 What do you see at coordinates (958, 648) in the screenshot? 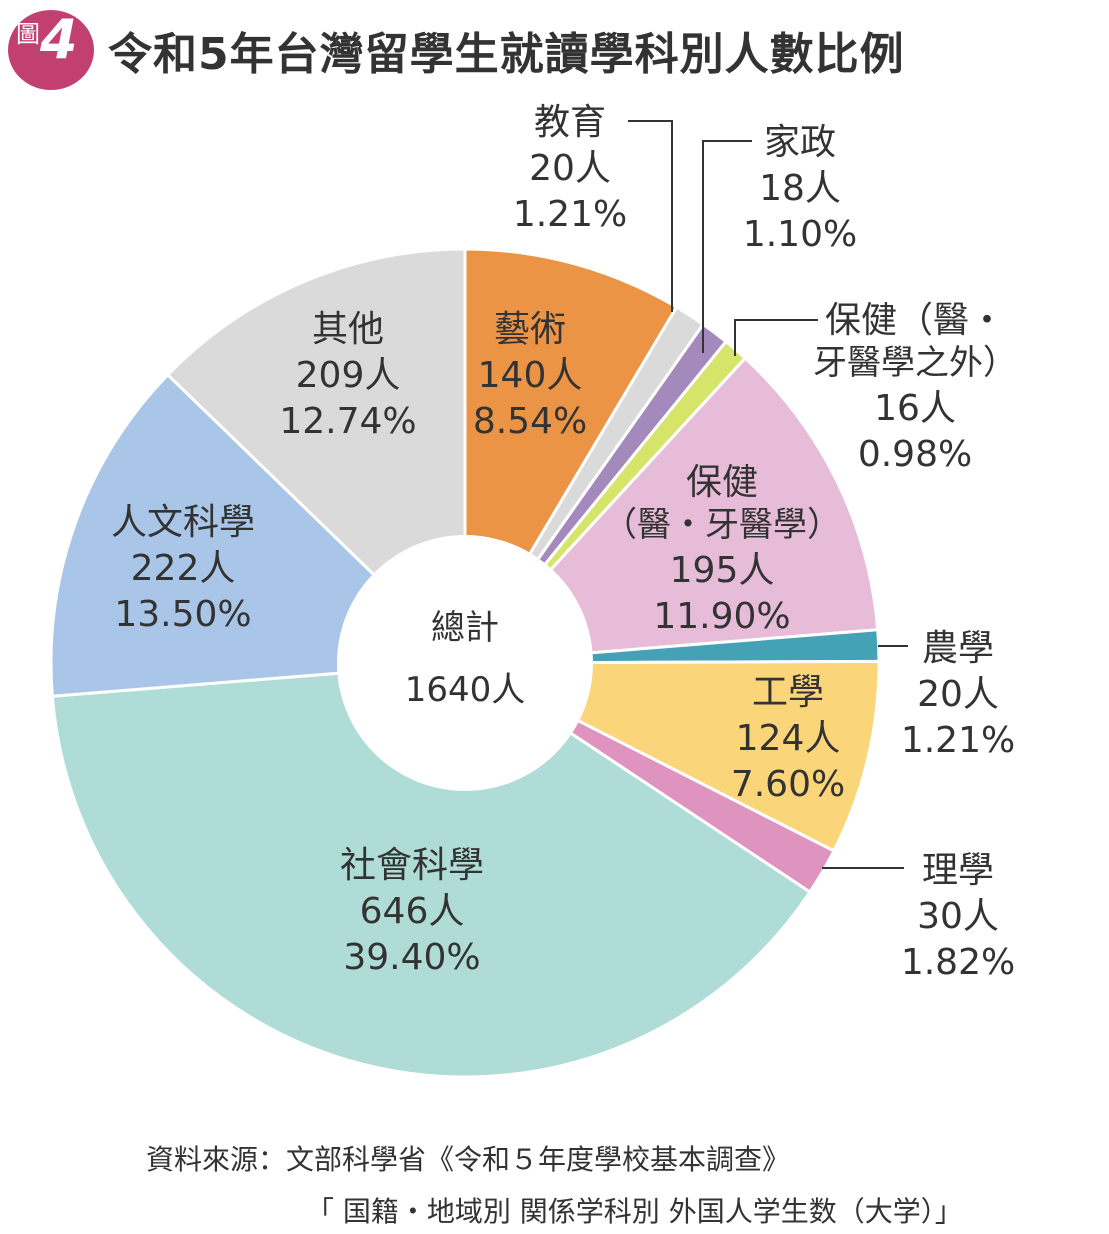
I see `slice-category-label: 農學` at bounding box center [958, 648].